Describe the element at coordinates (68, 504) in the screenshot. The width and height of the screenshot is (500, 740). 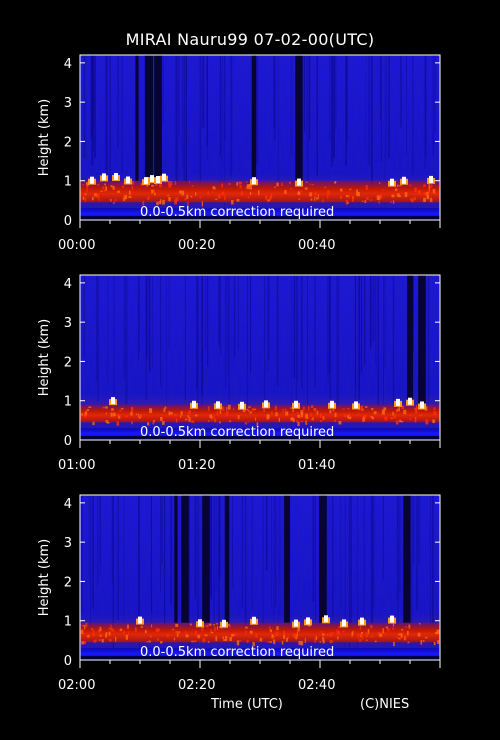
I see `y-tick-label: 4` at that location.